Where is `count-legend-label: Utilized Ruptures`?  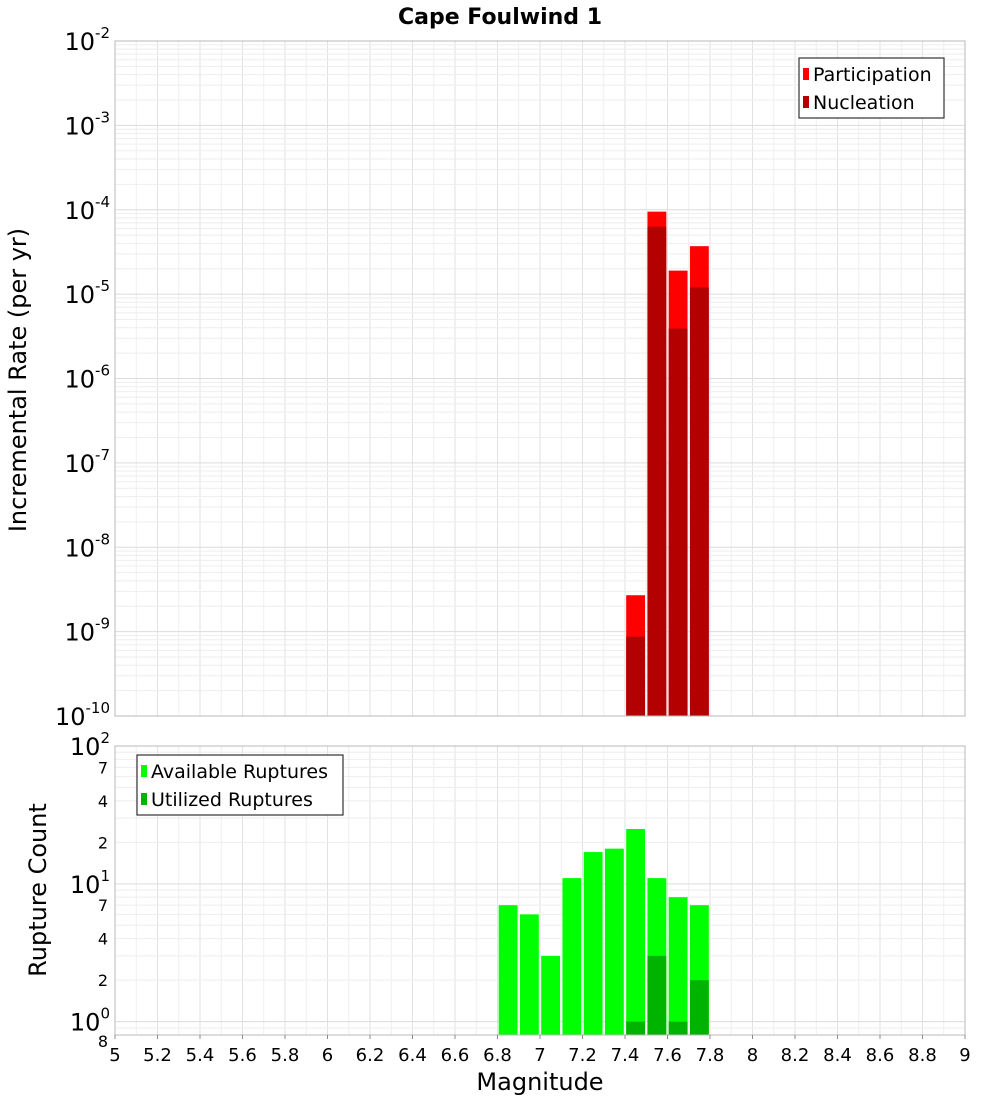
count-legend-label: Utilized Ruptures is located at coordinates (232, 800).